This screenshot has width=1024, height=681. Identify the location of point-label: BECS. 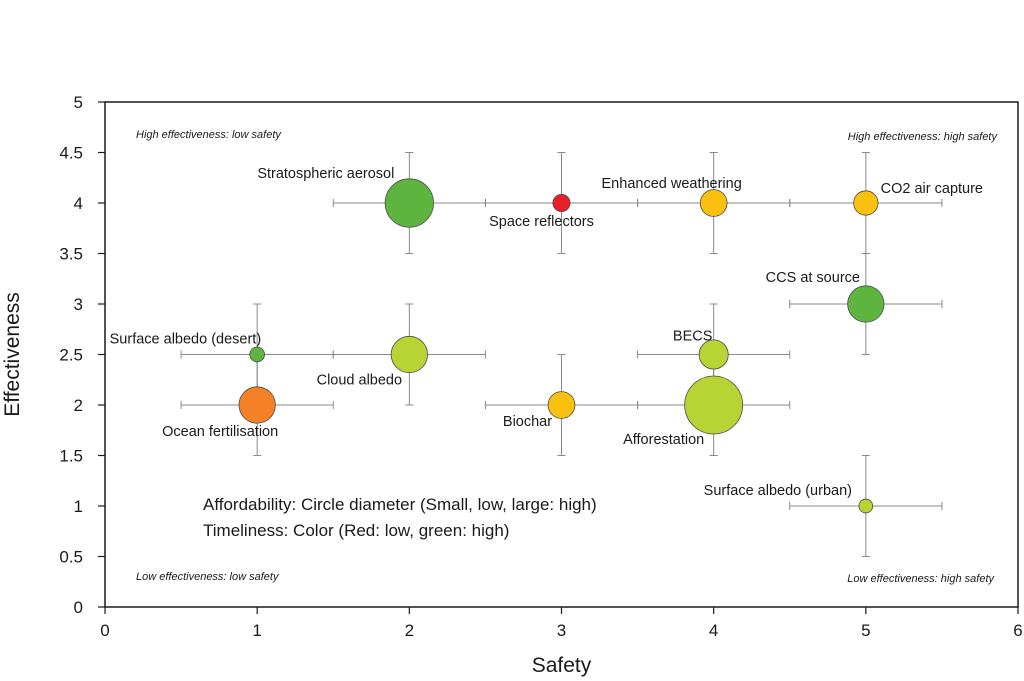
(693, 337).